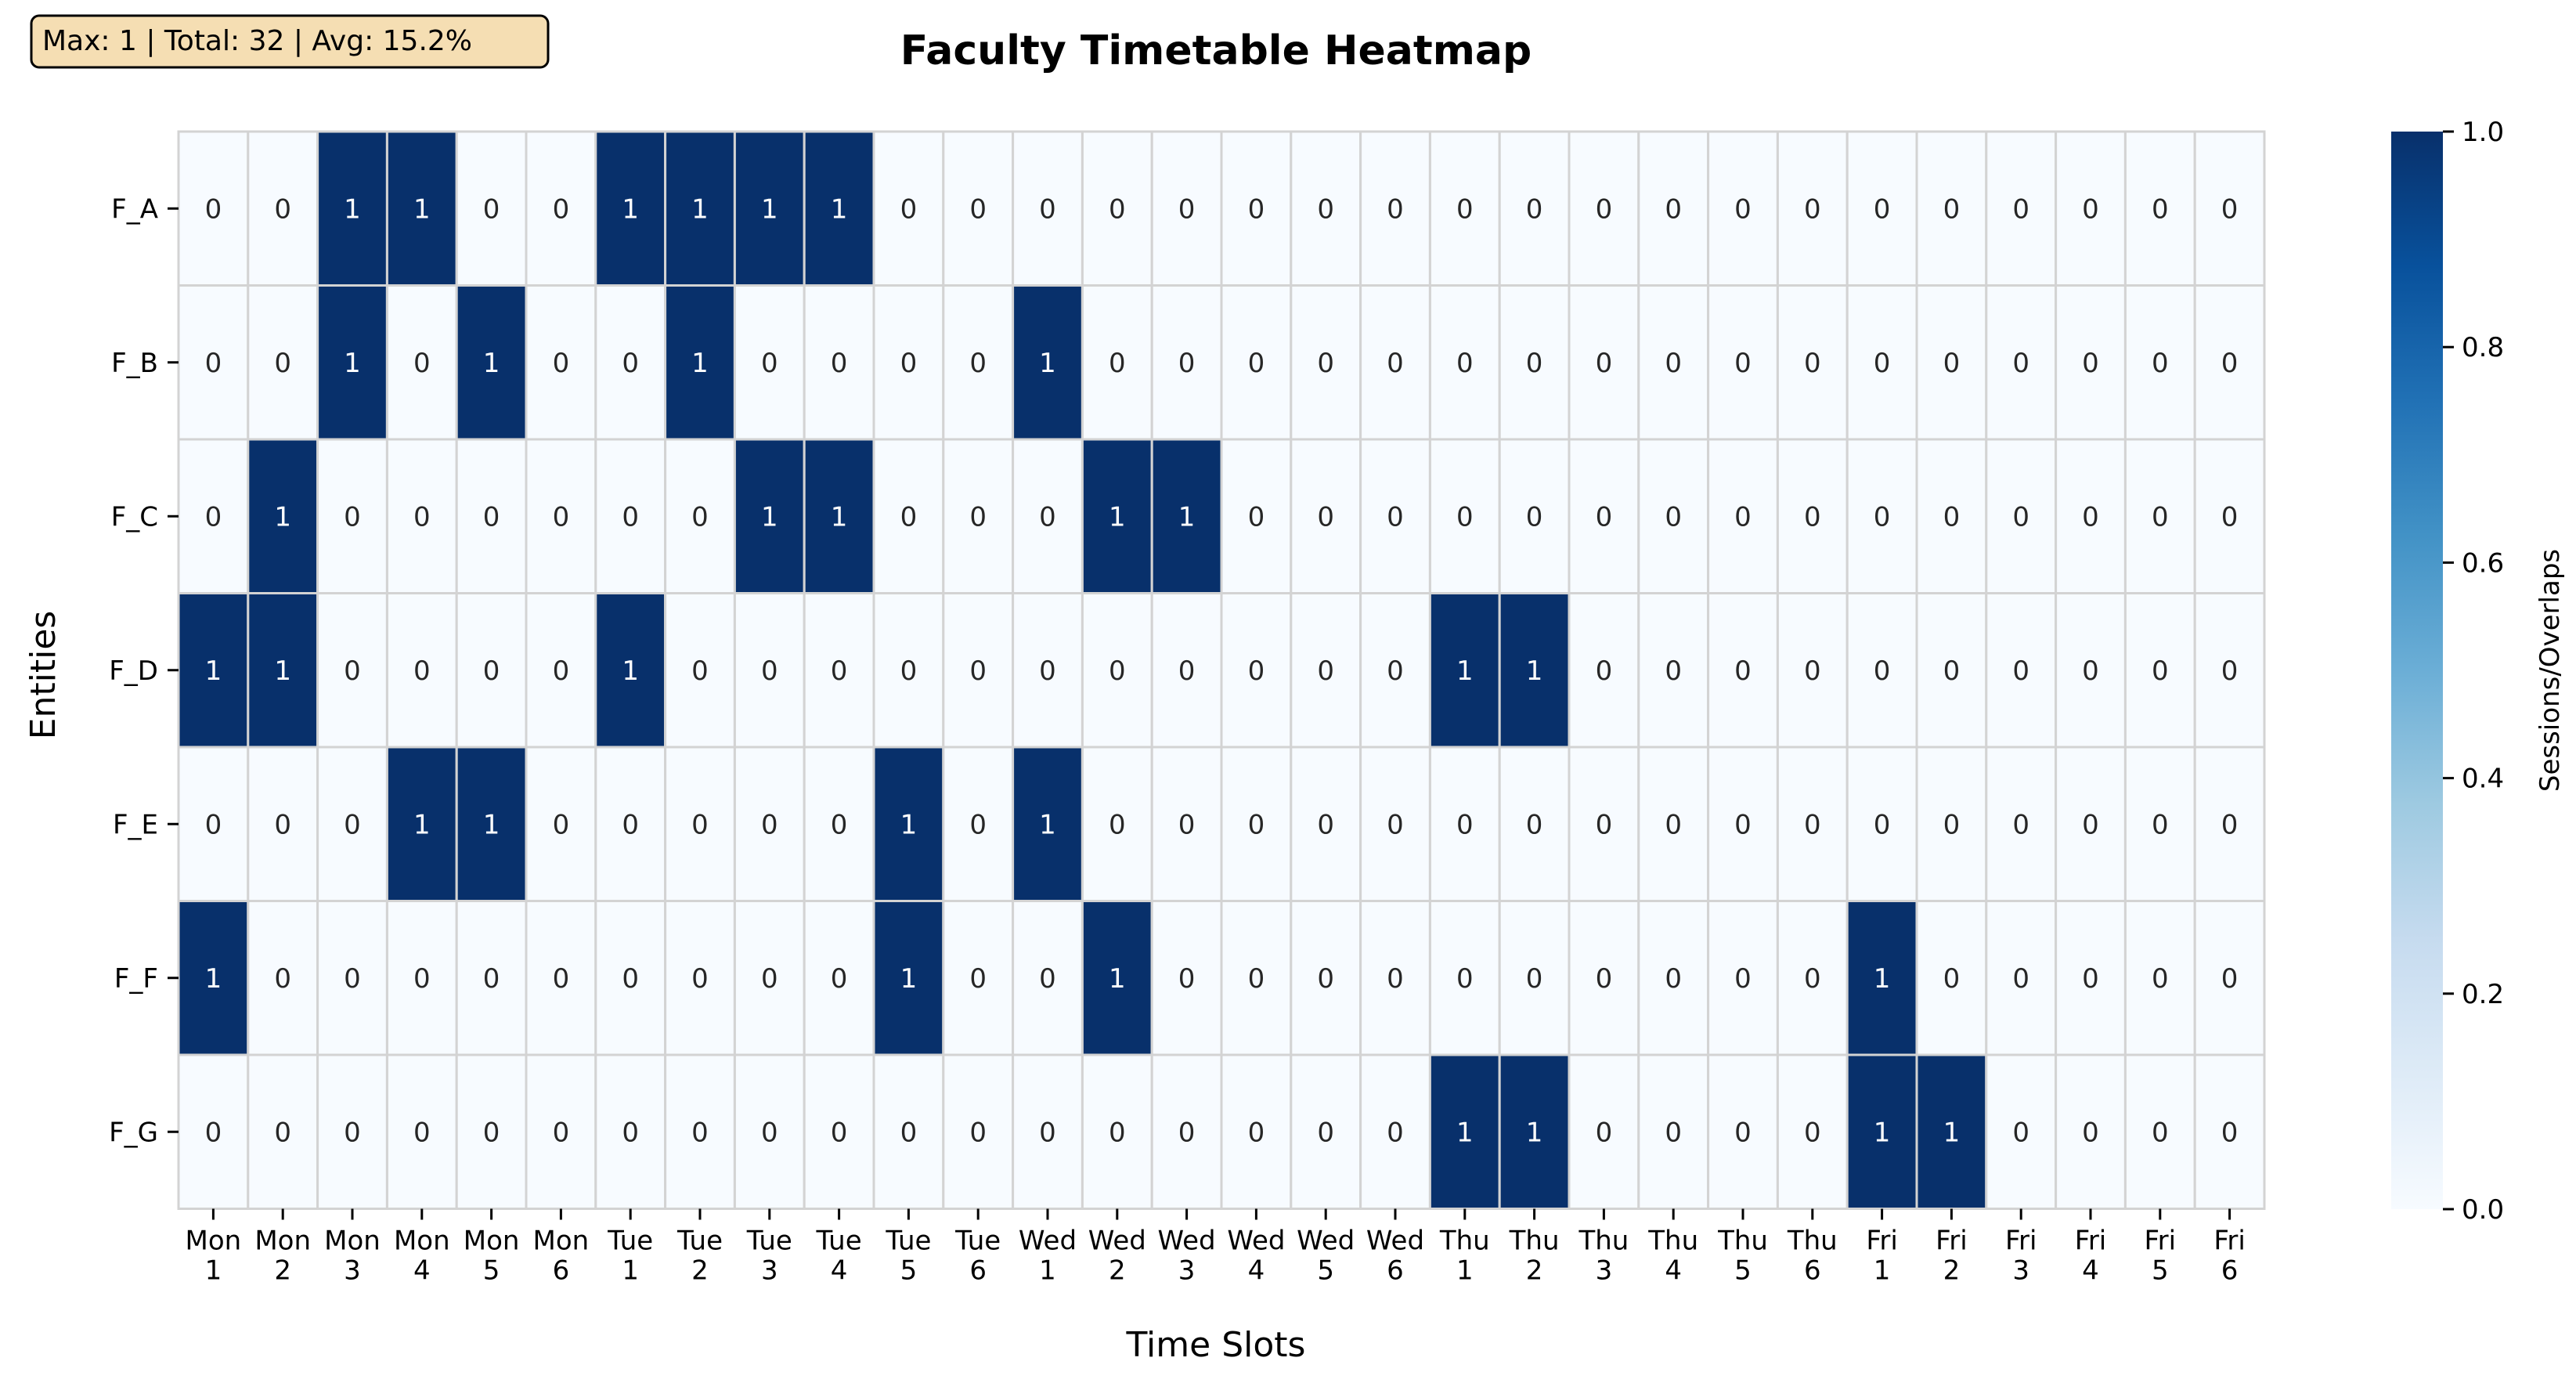 Image resolution: width=2576 pixels, height=1383 pixels. Describe the element at coordinates (561, 1256) in the screenshot. I see `x-tick-label: Mon 6` at that location.